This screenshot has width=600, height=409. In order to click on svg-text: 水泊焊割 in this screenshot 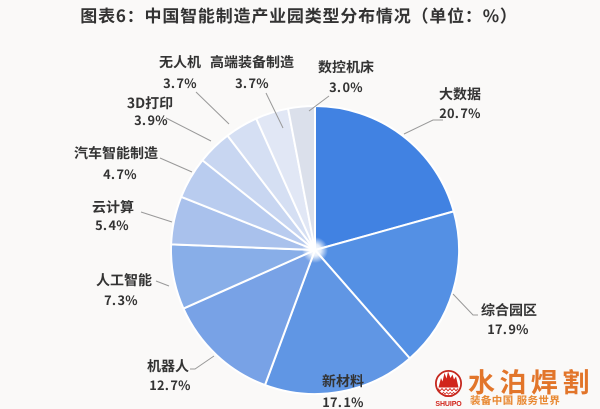, I will do `click(531, 380)`.